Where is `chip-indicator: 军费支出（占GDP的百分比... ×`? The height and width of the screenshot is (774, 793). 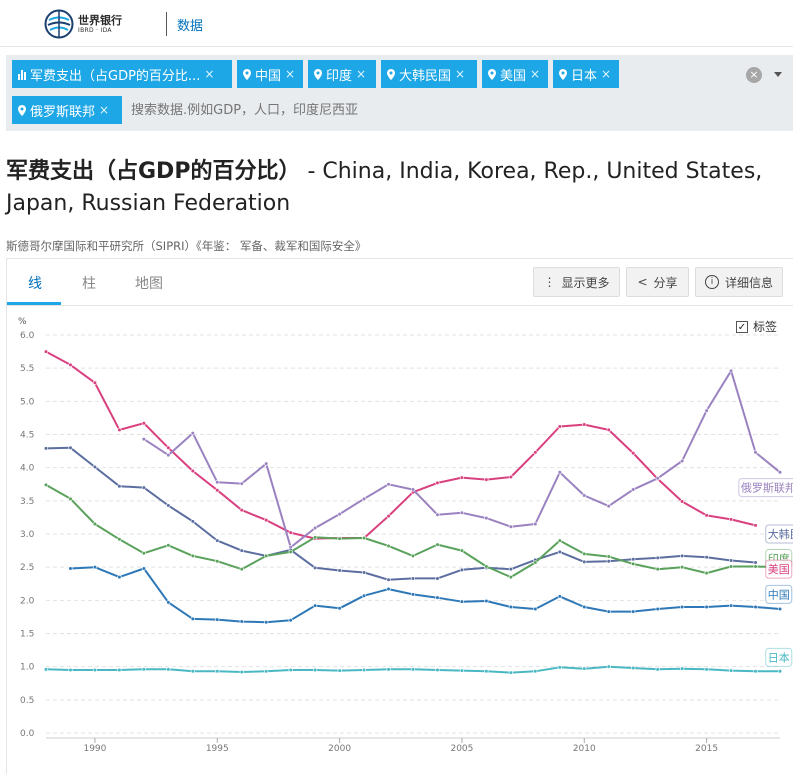
chip-indicator: 军费支出（占GDP的百分比... × is located at coordinates (122, 74).